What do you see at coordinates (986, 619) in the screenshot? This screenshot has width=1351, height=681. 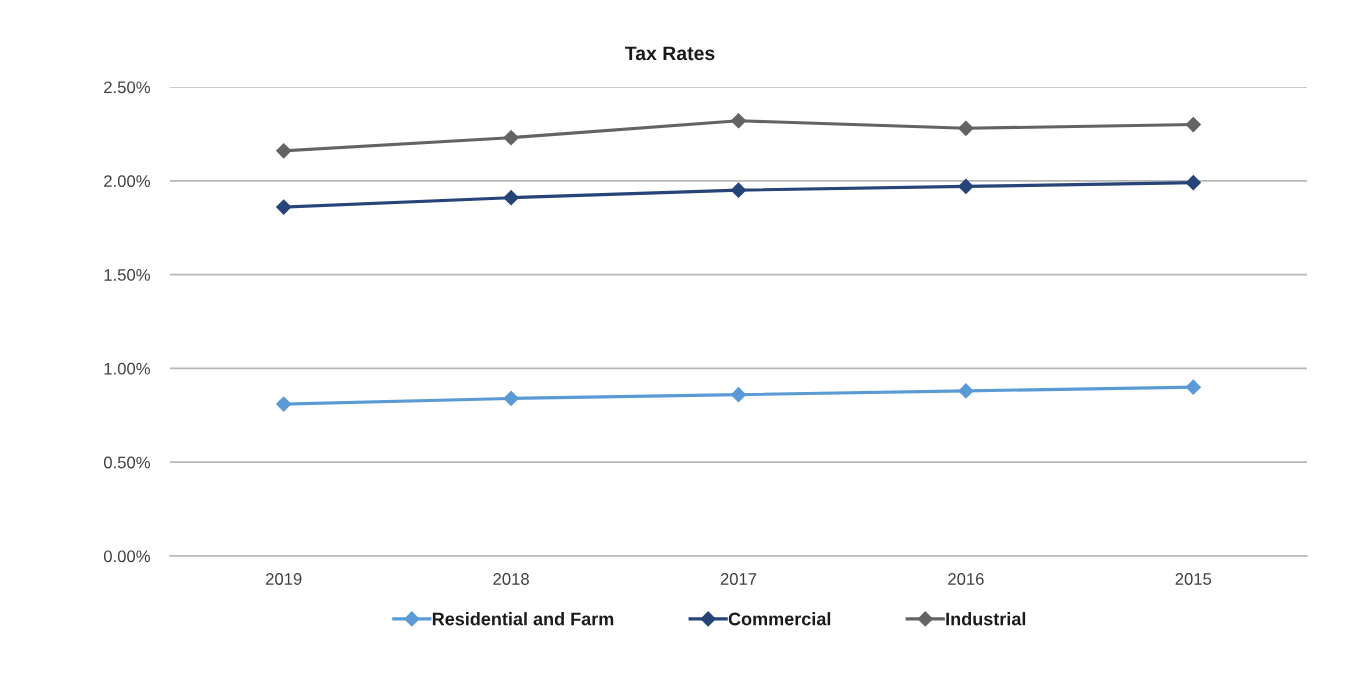 I see `legend-label: Industrial` at bounding box center [986, 619].